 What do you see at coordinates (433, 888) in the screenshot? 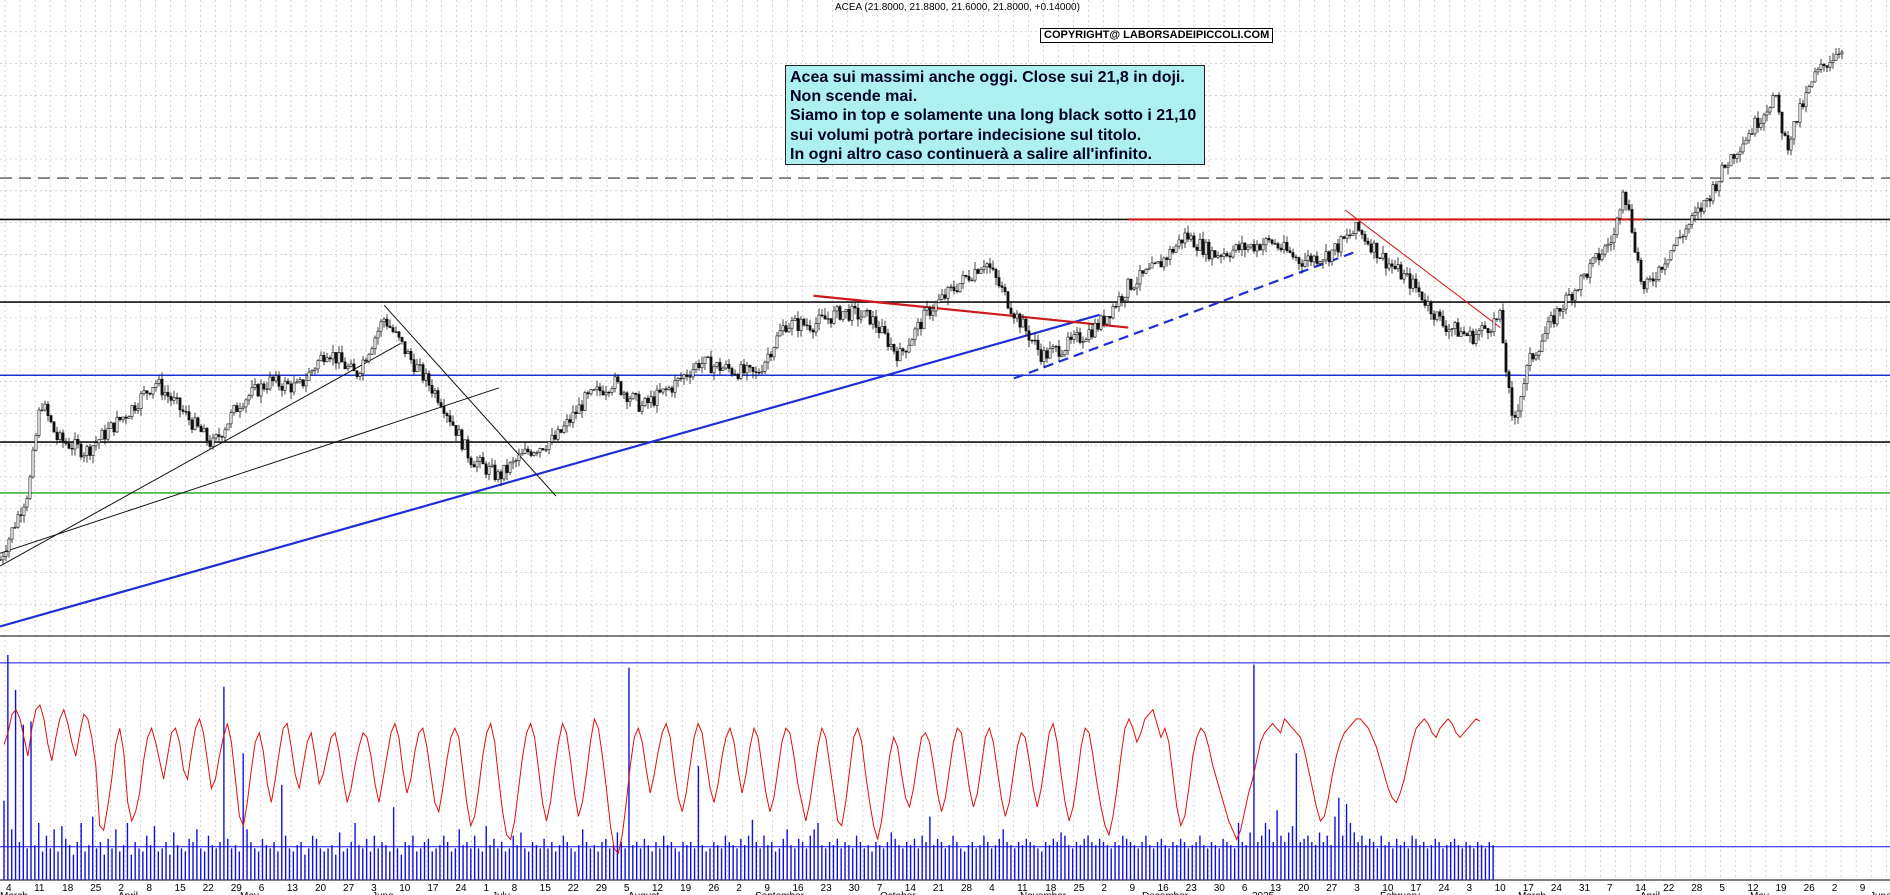
I see `x-day-label: 17` at bounding box center [433, 888].